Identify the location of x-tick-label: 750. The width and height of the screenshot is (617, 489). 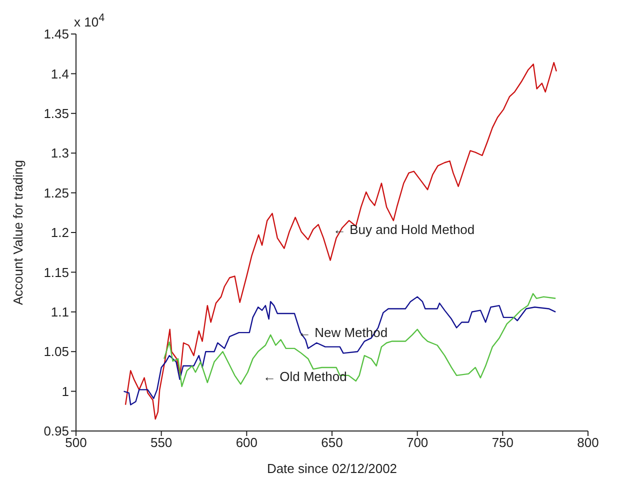
(503, 442).